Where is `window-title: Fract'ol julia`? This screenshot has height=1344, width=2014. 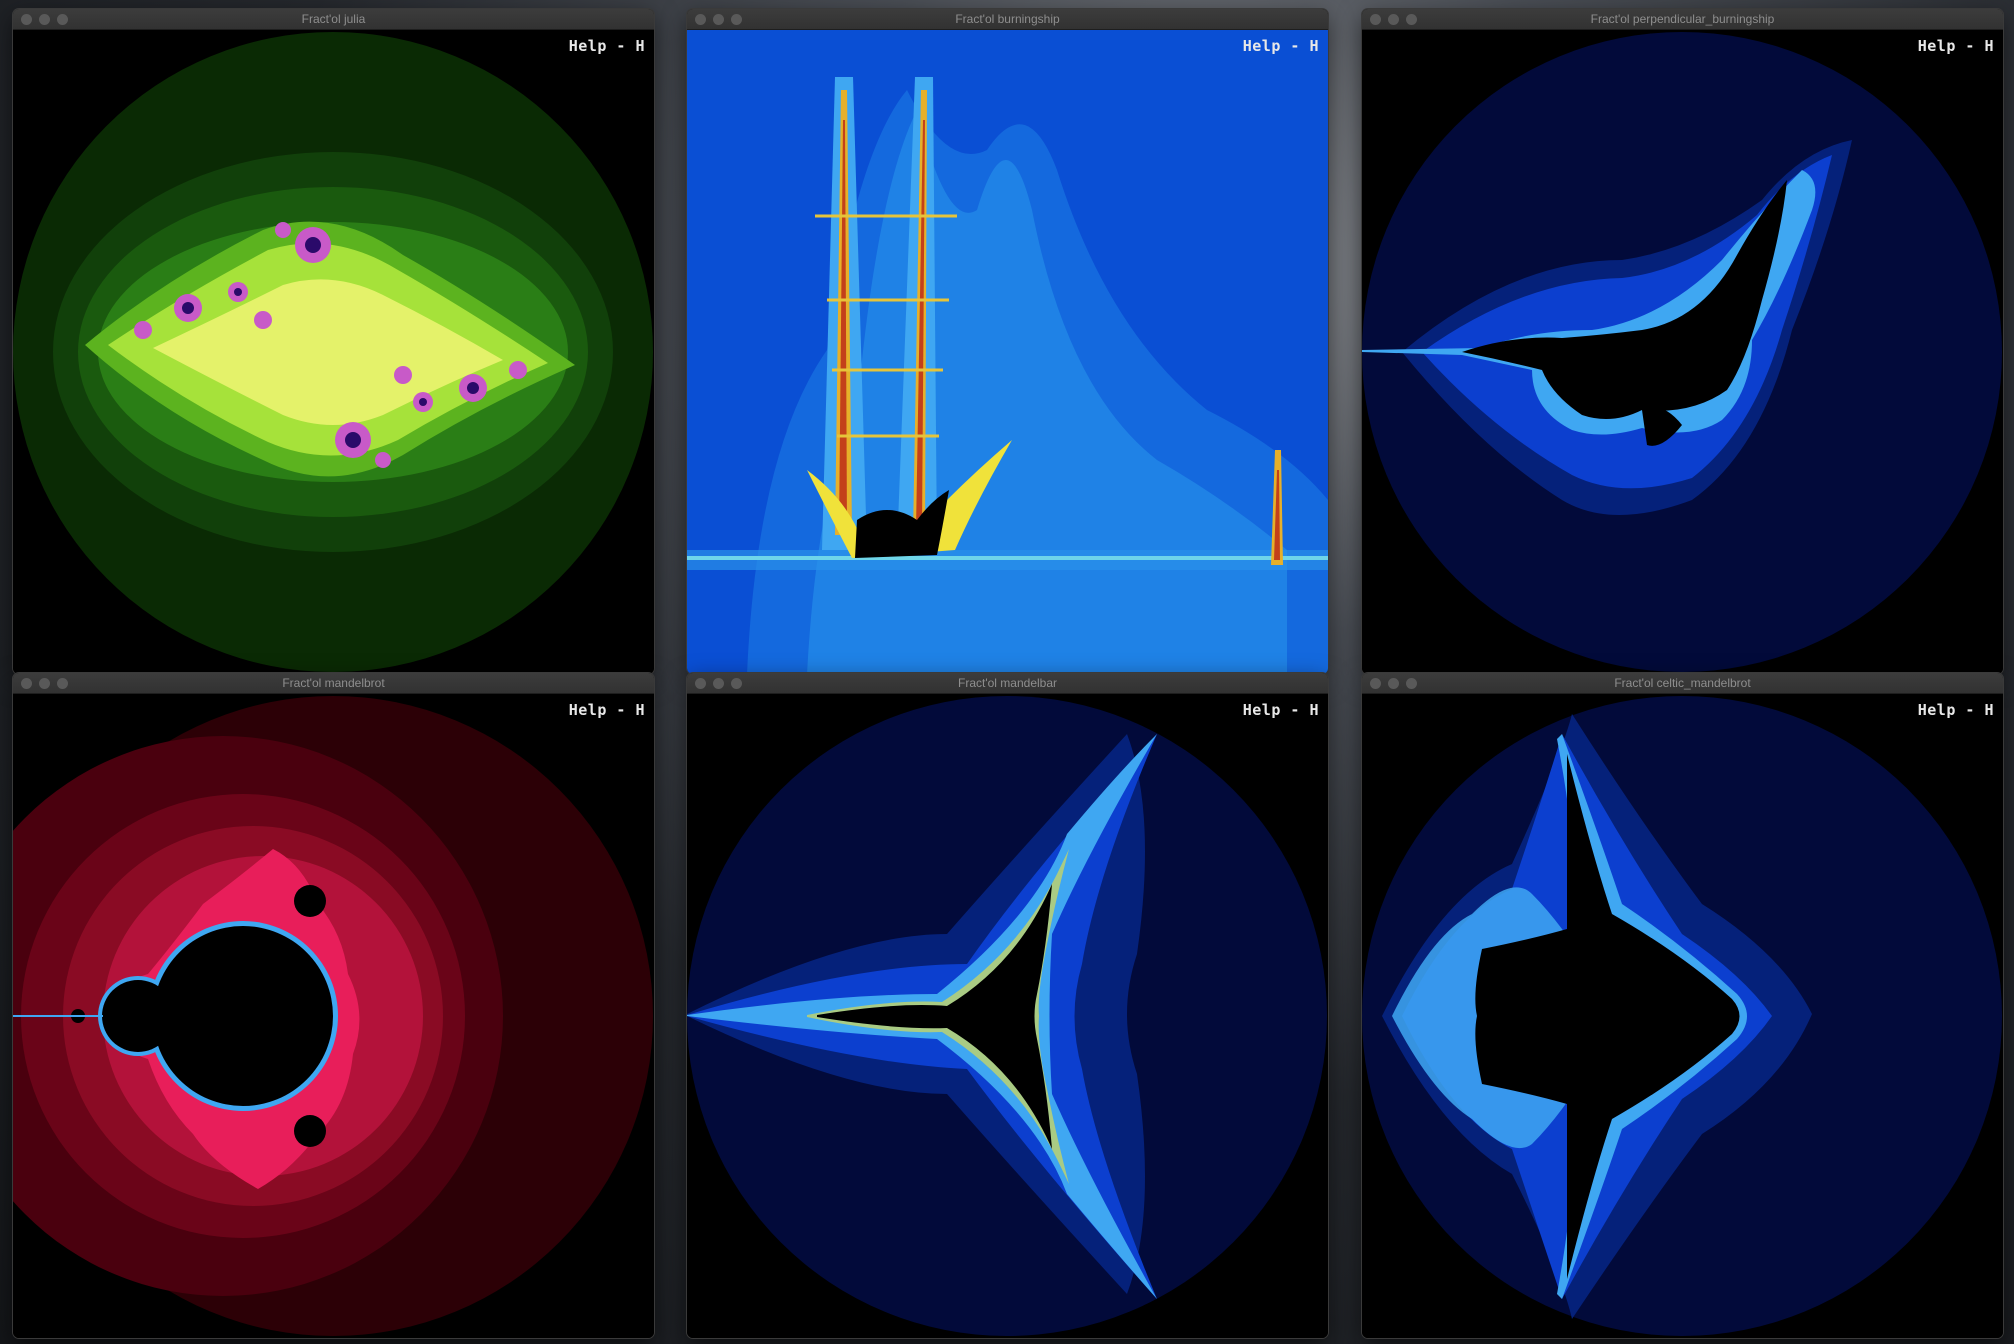 window-title: Fract'ol julia is located at coordinates (333, 19).